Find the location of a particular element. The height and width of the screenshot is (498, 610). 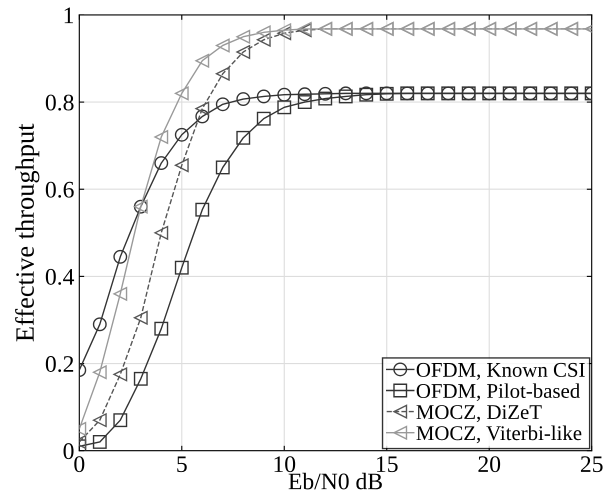

y-tick-label: 0 is located at coordinates (69, 451).